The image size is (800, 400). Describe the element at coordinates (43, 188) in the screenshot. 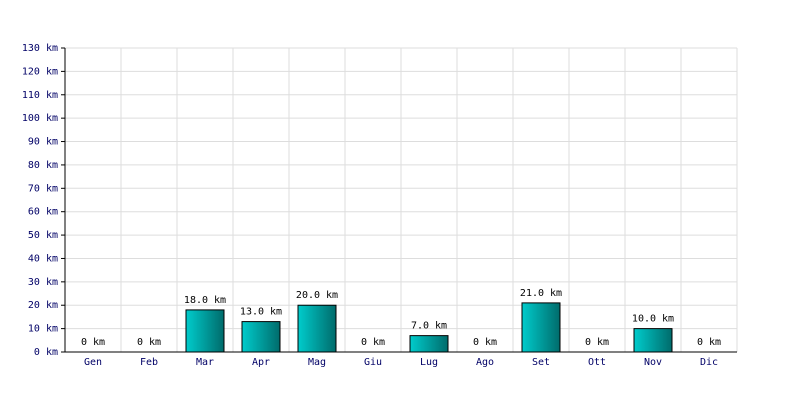

I see `y-tick-label: 70 km` at that location.